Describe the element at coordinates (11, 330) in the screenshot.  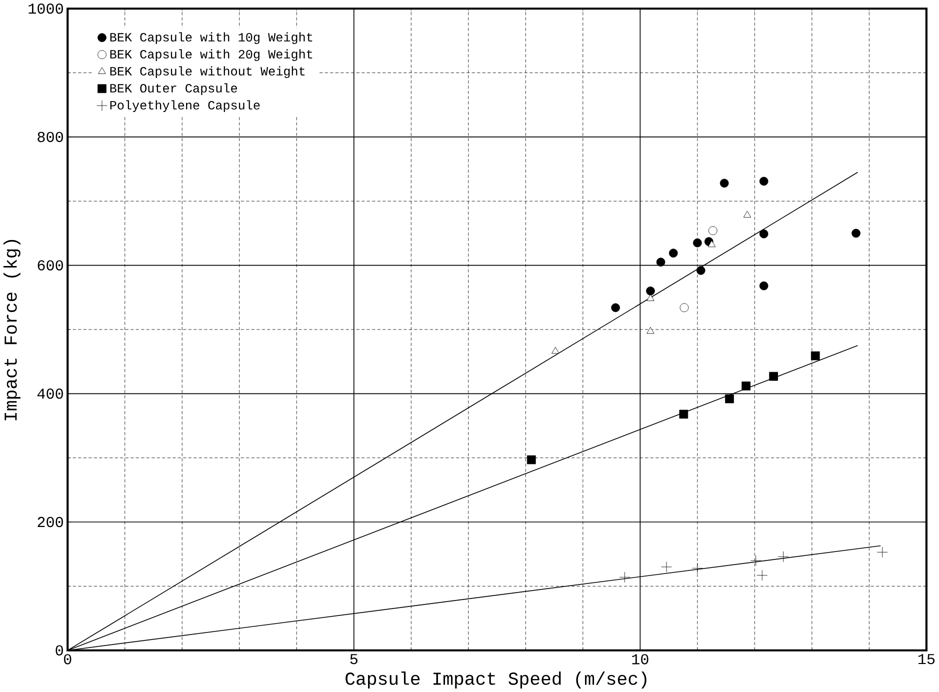
I see `y-axis-title: Impact Force (kg)` at that location.